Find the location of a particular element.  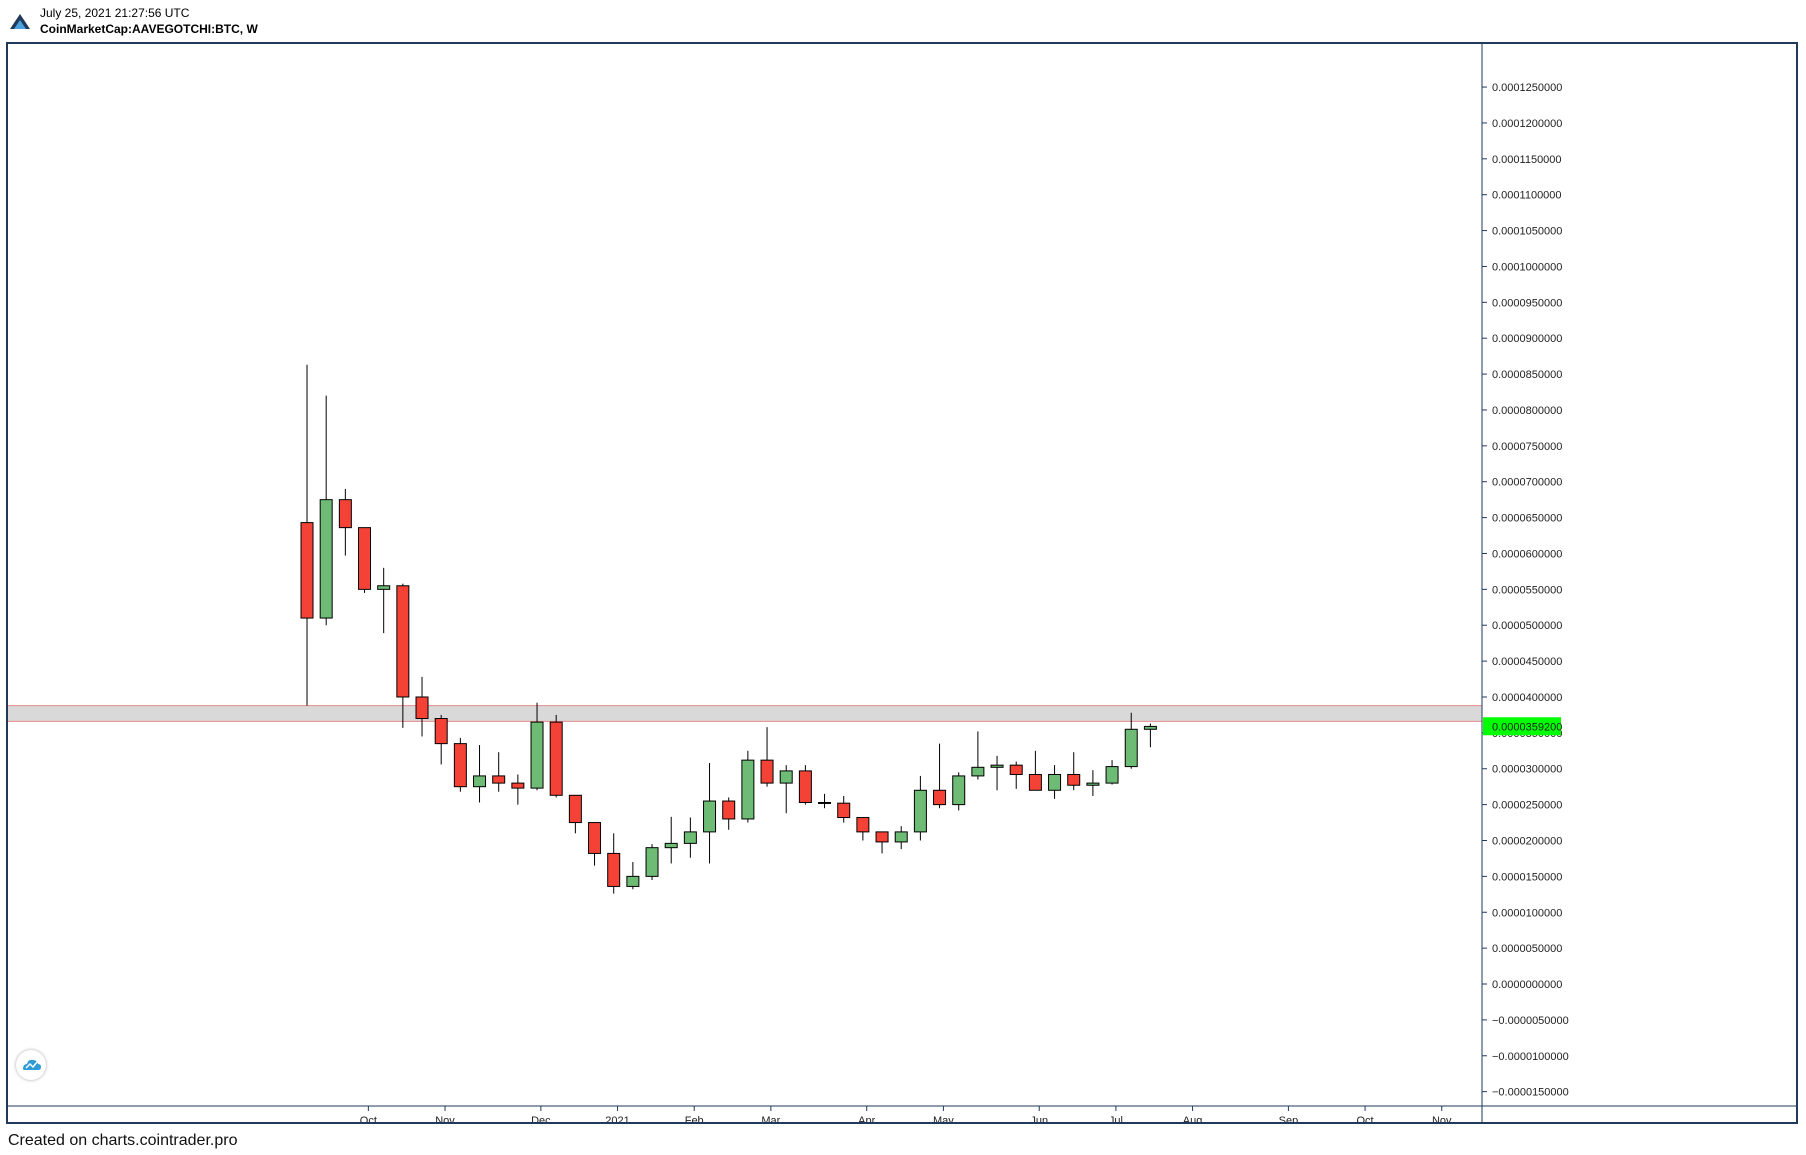

price-tick-label: −0.0000150000 is located at coordinates (1530, 1093).